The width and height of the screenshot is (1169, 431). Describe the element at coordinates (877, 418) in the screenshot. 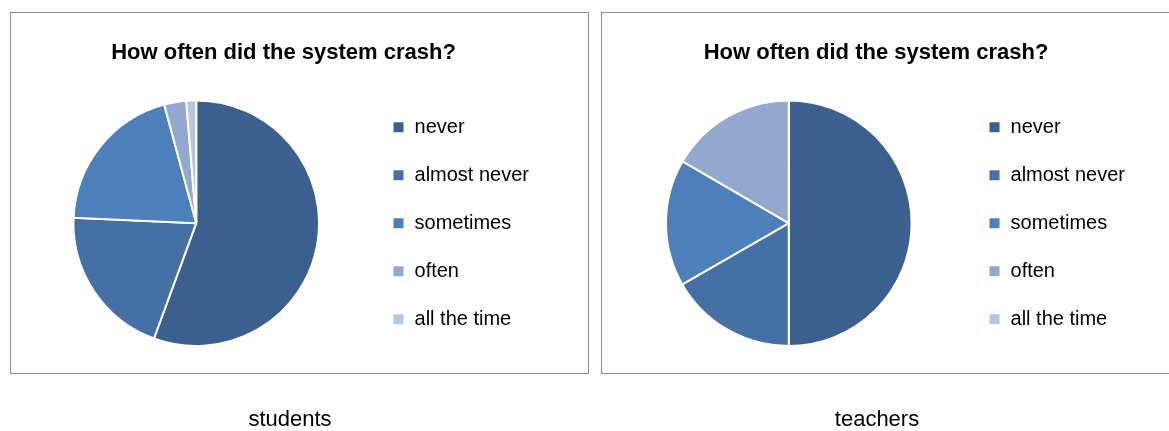

I see `text: teachers` at that location.